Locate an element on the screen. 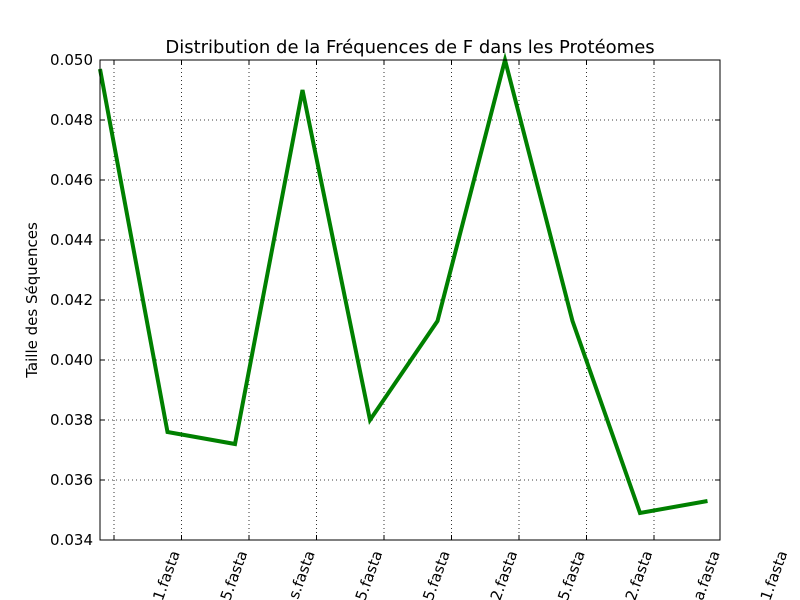  y-tick-label: 0.046 is located at coordinates (71, 180).